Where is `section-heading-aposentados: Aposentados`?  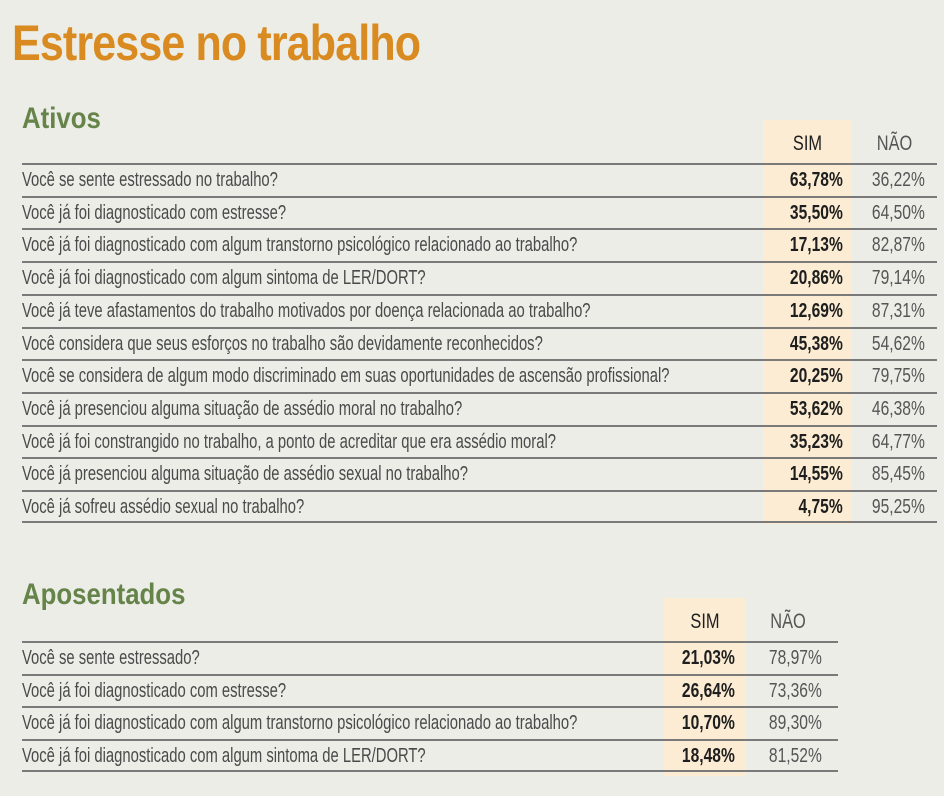
section-heading-aposentados: Aposentados is located at coordinates (104, 594).